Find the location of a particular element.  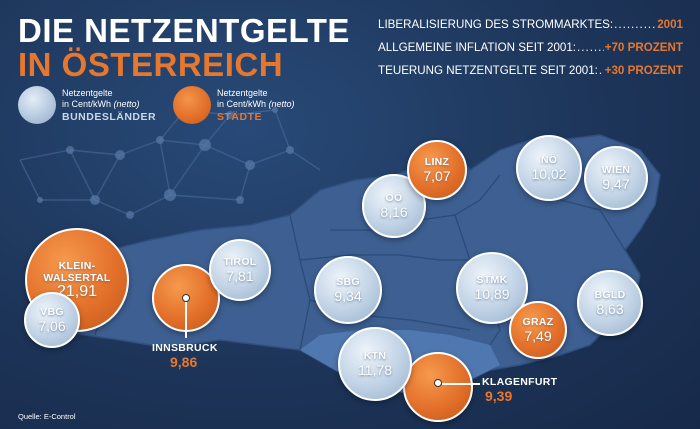

fact-value: +30 PROZENT is located at coordinates (643, 70).